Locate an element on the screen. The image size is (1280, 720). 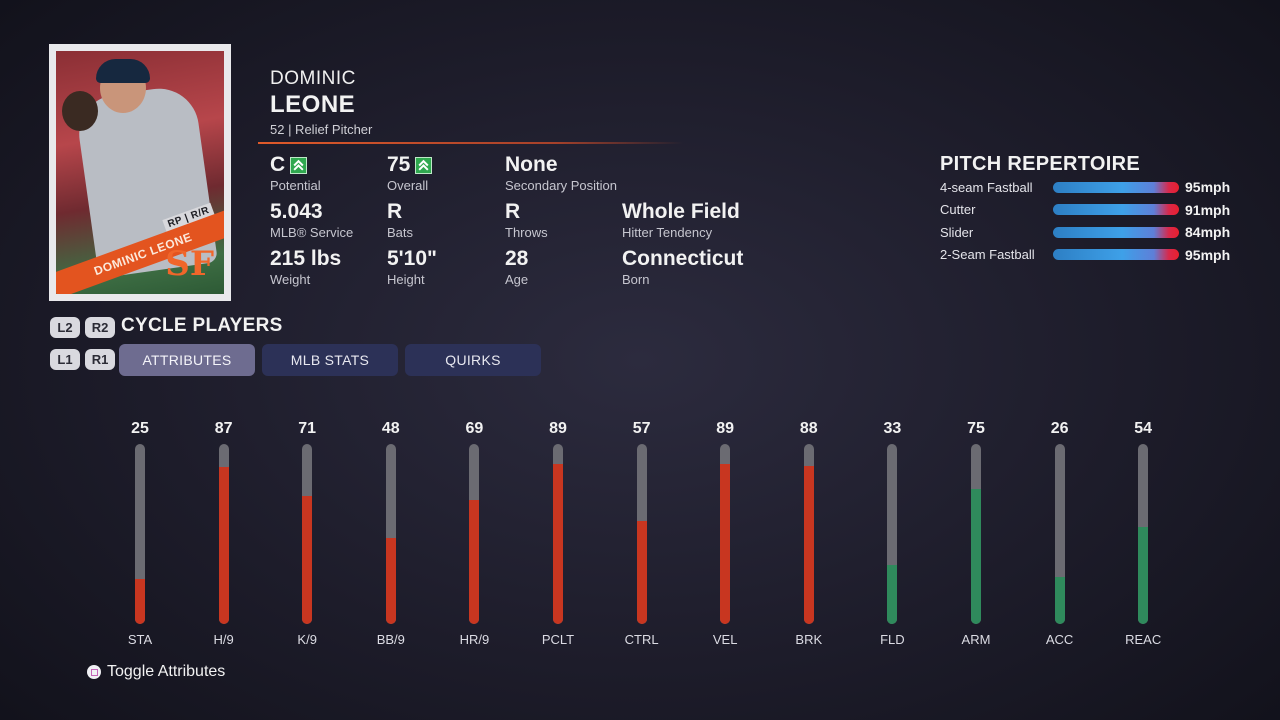
info-secondary-position-label: Secondary Position is located at coordinates (561, 185).